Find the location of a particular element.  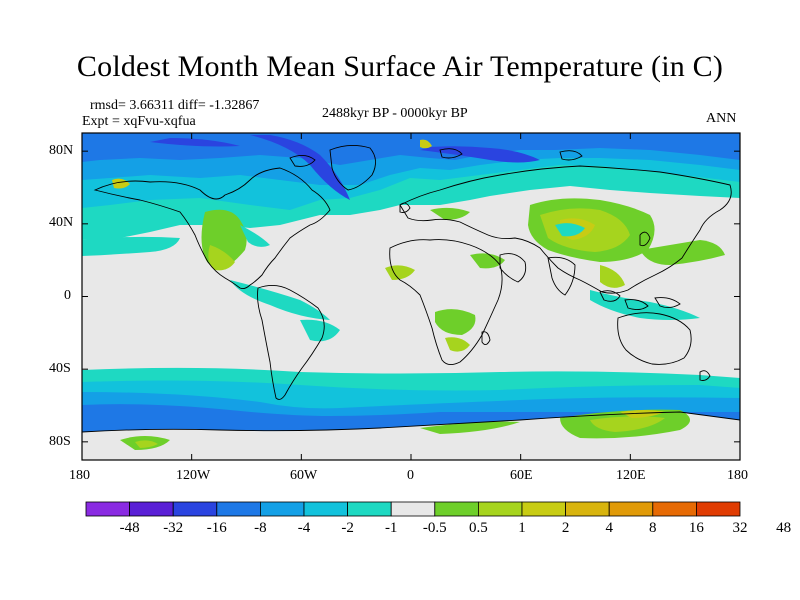

colorbar-label: 32 is located at coordinates (740, 528).